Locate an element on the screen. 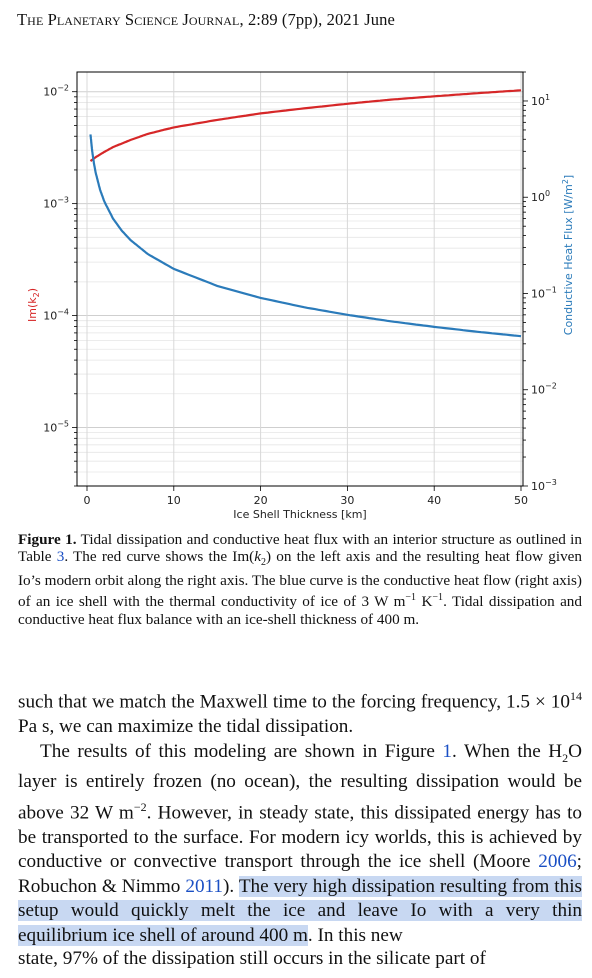  paragraph-text: ; Robuchon & Nimmo is located at coordinates (300, 874).